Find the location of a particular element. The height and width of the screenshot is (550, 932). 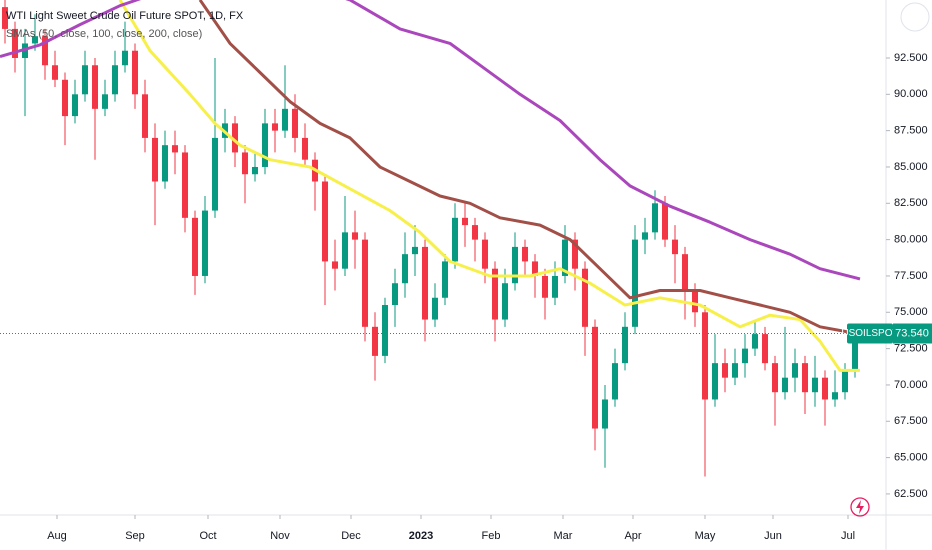

x-tick-label: Jun is located at coordinates (773, 536).